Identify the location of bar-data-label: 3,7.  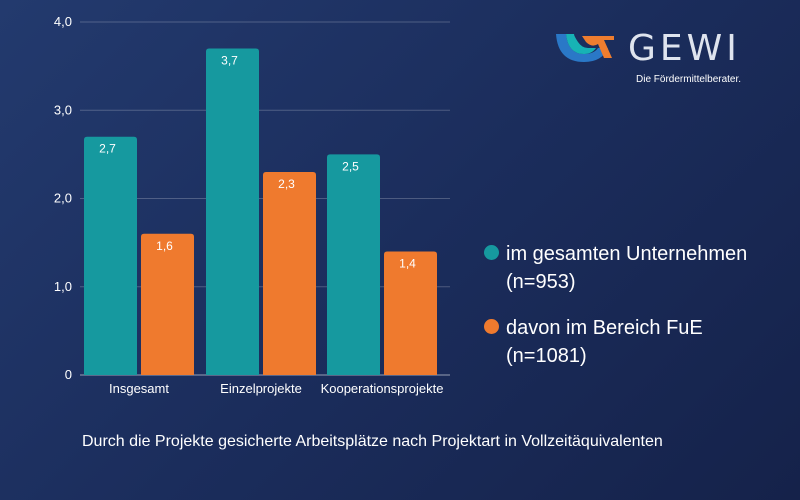
(229, 60).